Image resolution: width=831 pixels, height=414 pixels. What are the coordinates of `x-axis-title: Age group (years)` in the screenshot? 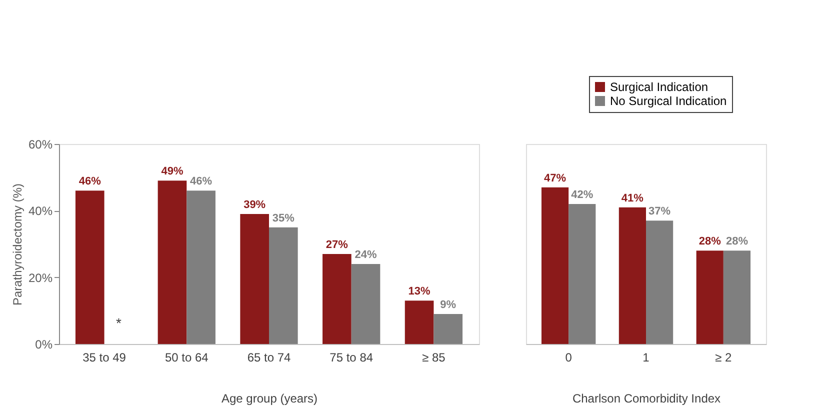 It's located at (269, 399).